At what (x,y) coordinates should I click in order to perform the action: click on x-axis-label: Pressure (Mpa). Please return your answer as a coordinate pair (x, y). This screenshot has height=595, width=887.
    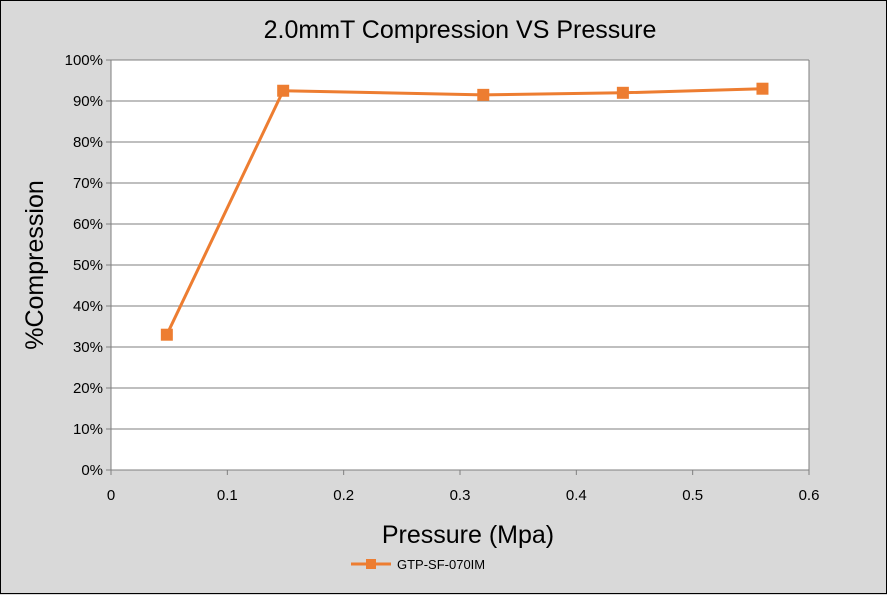
    Looking at the image, I should click on (468, 535).